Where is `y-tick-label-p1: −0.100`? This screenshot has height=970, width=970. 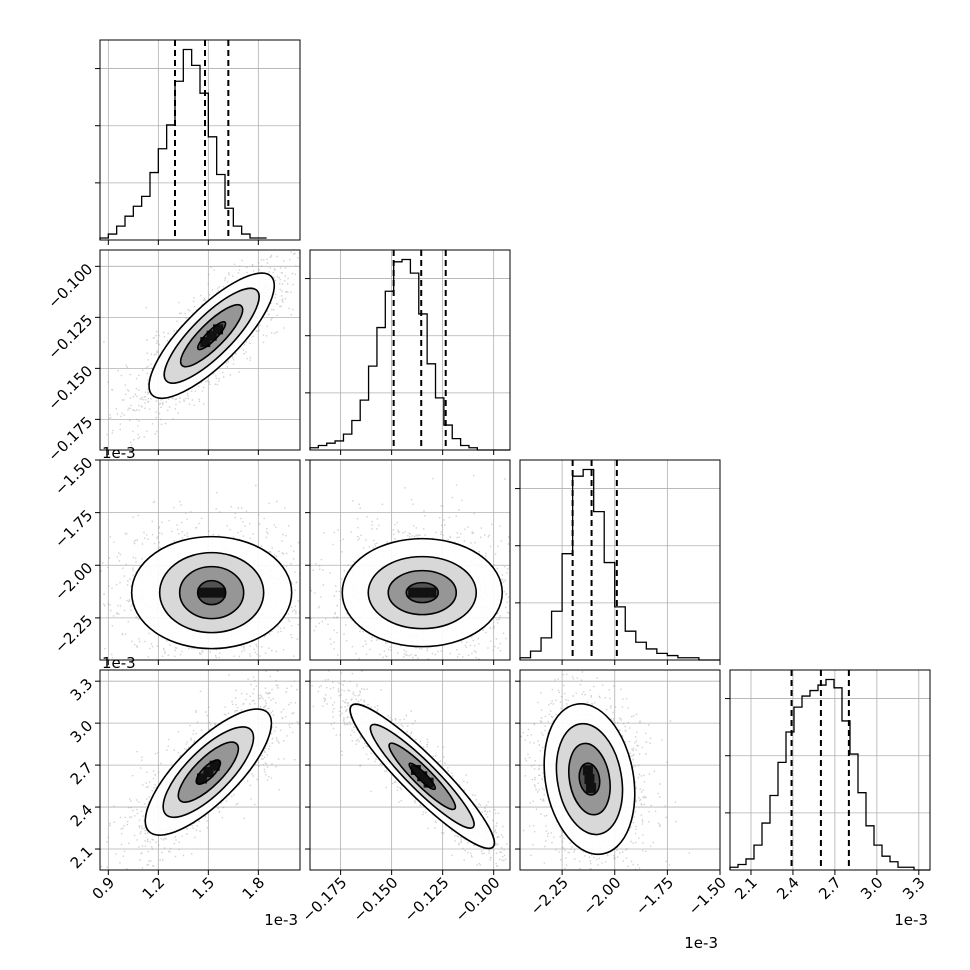
y-tick-label-p1: −0.100 is located at coordinates (70, 286).